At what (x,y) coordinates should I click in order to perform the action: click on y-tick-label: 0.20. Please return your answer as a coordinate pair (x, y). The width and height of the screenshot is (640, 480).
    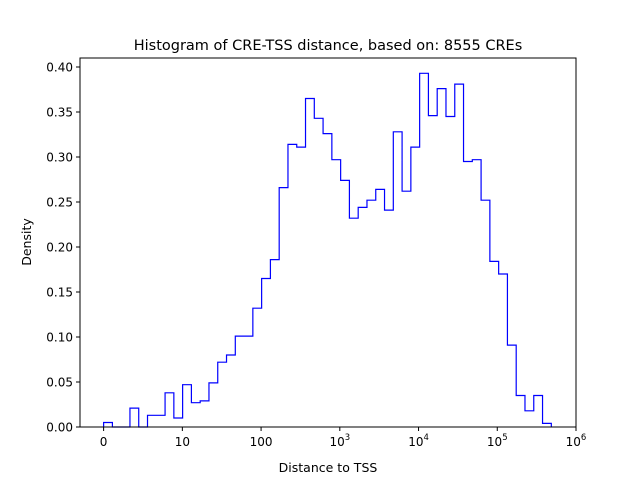
    Looking at the image, I should click on (59, 248).